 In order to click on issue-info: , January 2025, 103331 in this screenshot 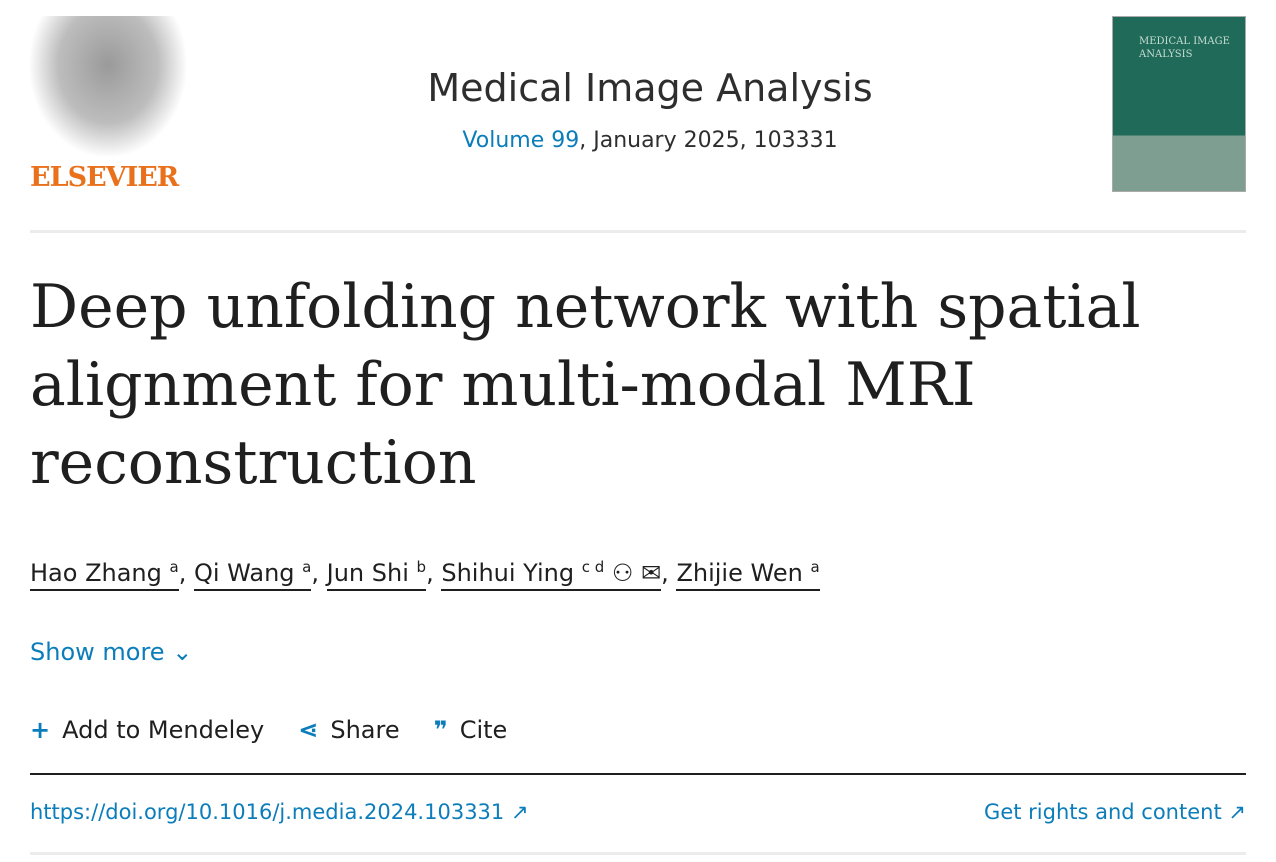, I will do `click(708, 140)`.